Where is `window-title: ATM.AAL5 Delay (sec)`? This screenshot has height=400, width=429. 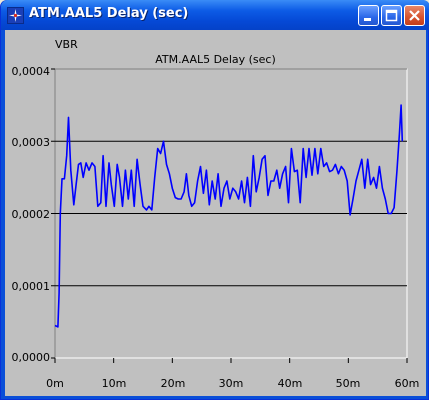
window-title: ATM.AAL5 Delay (sec) is located at coordinates (109, 13).